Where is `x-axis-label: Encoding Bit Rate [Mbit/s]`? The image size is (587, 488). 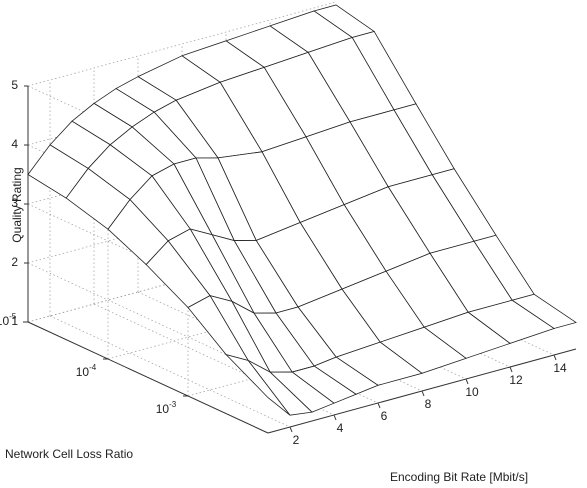 x-axis-label: Encoding Bit Rate [Mbit/s] is located at coordinates (459, 477).